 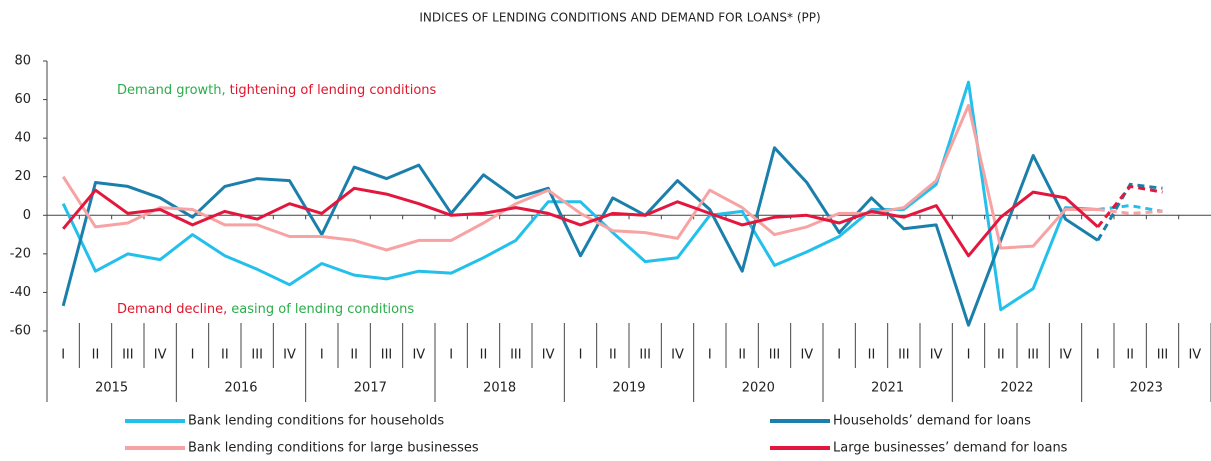 I want to click on legend-label: Bank lending conditions for households, so click(x=316, y=421).